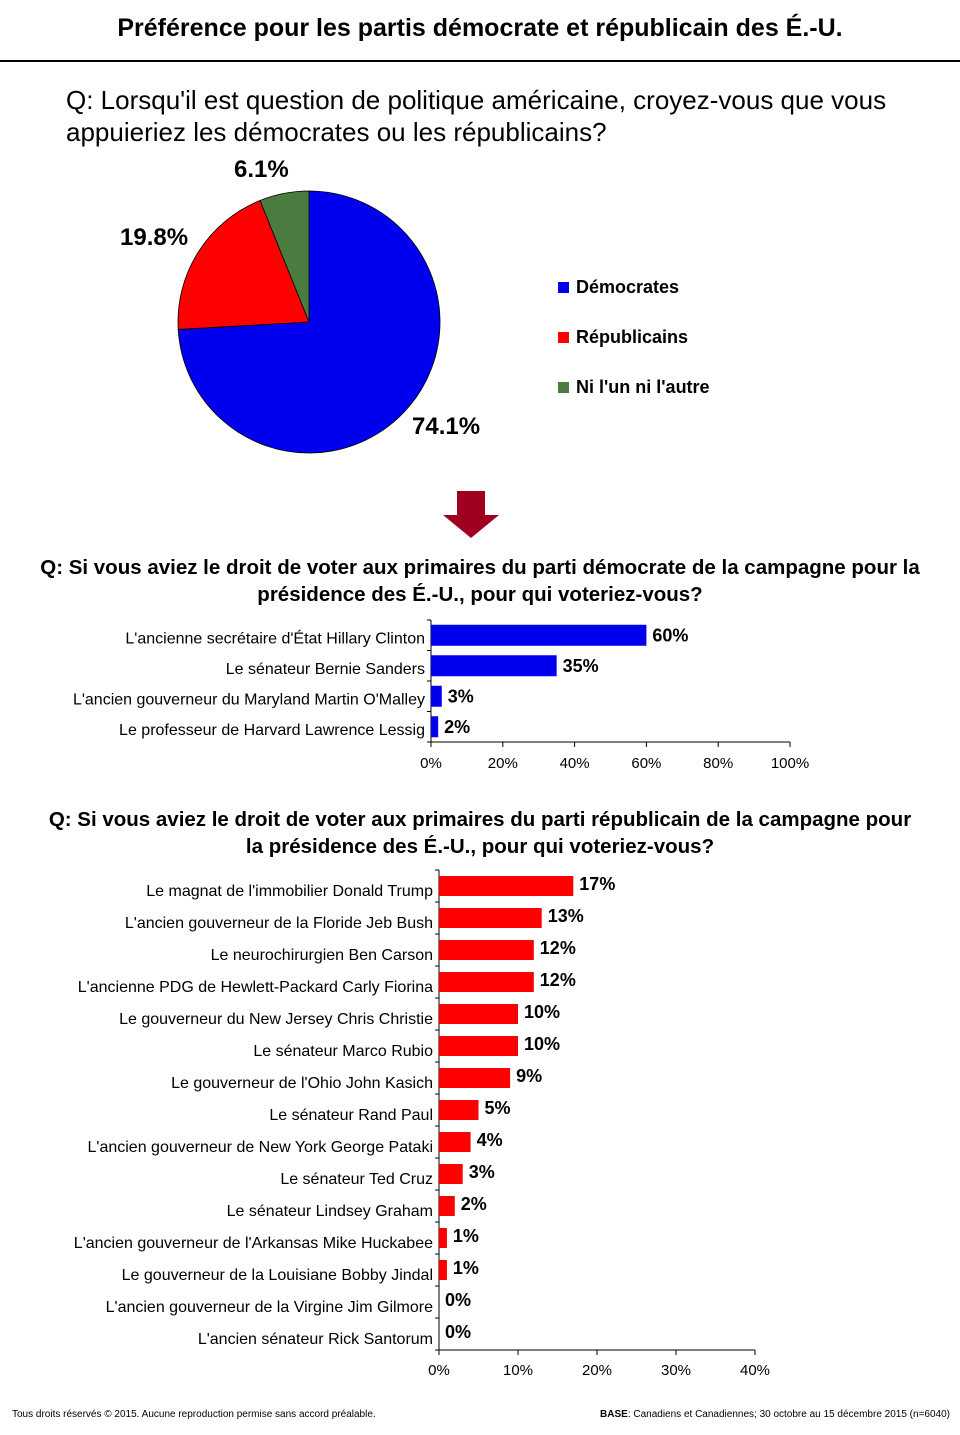  Describe the element at coordinates (243, 264) in the screenshot. I see `pie-slice-republicains` at that location.